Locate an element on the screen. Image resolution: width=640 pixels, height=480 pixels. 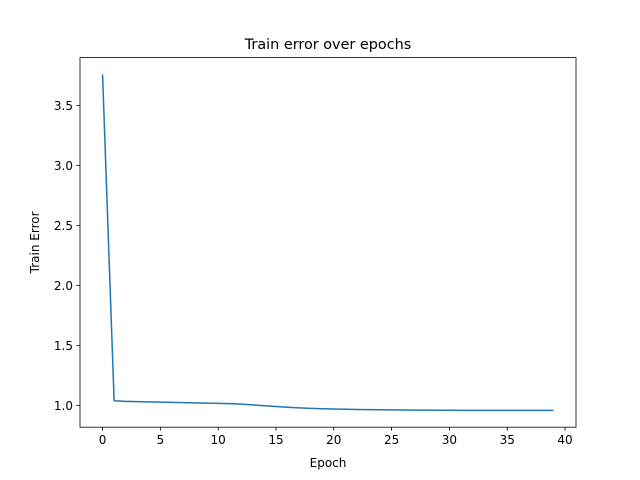
x-tick-label-2: 10 is located at coordinates (218, 440).